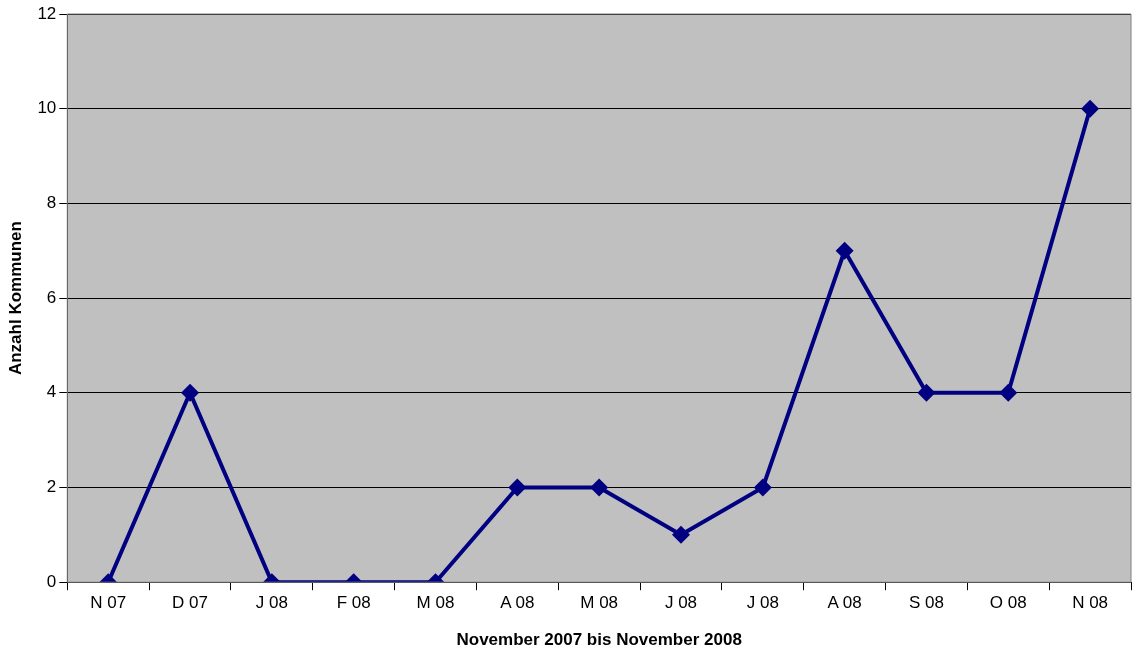  What do you see at coordinates (926, 603) in the screenshot?
I see `x-tick-label: S 08` at bounding box center [926, 603].